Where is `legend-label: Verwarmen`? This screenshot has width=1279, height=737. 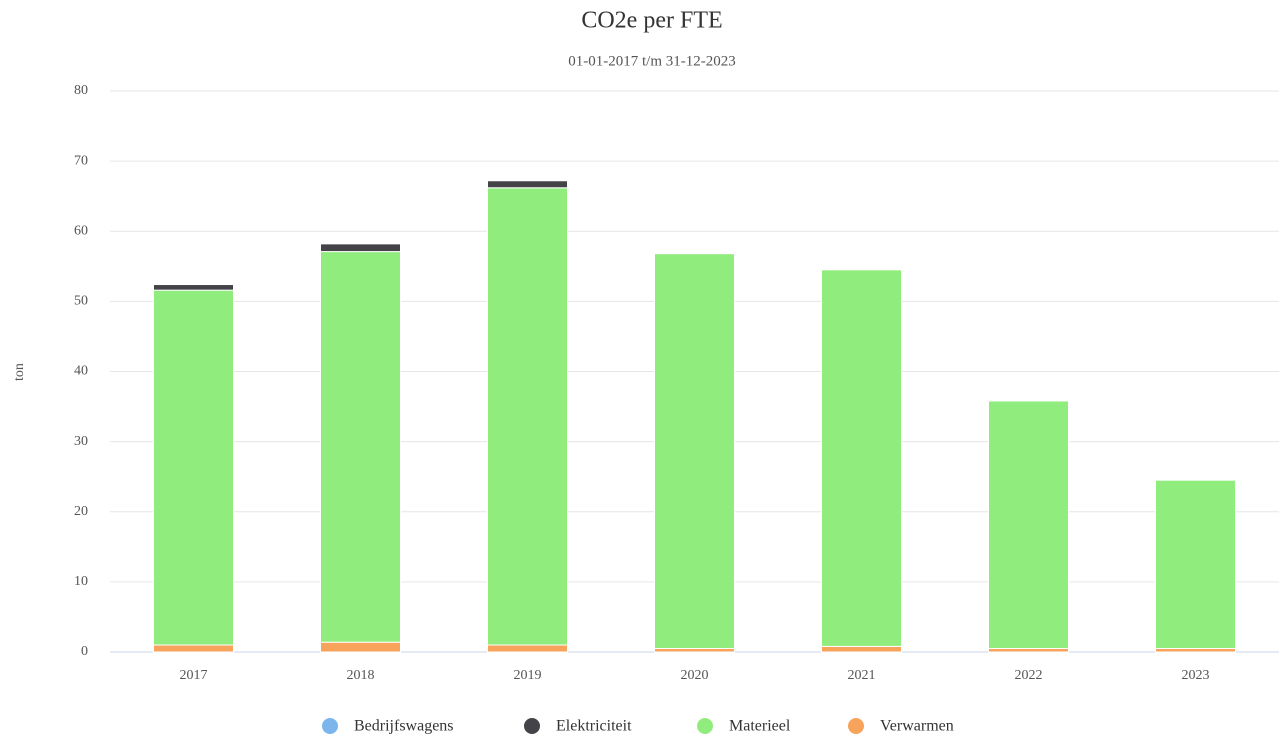 legend-label: Verwarmen is located at coordinates (917, 726).